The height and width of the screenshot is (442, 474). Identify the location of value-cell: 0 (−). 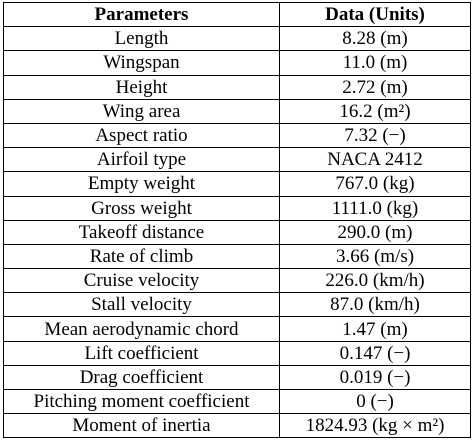
(375, 401).